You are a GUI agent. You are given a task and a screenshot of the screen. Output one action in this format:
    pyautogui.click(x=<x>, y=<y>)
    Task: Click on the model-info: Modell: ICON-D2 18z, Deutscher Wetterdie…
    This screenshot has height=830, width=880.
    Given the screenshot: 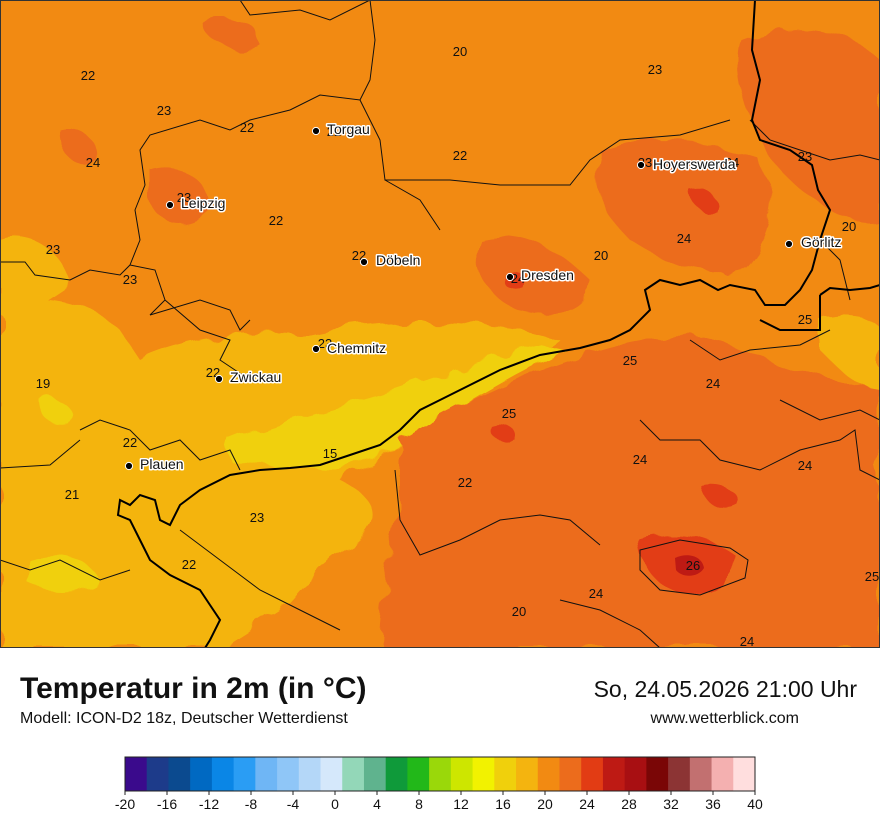 What is the action you would take?
    pyautogui.click(x=184, y=718)
    